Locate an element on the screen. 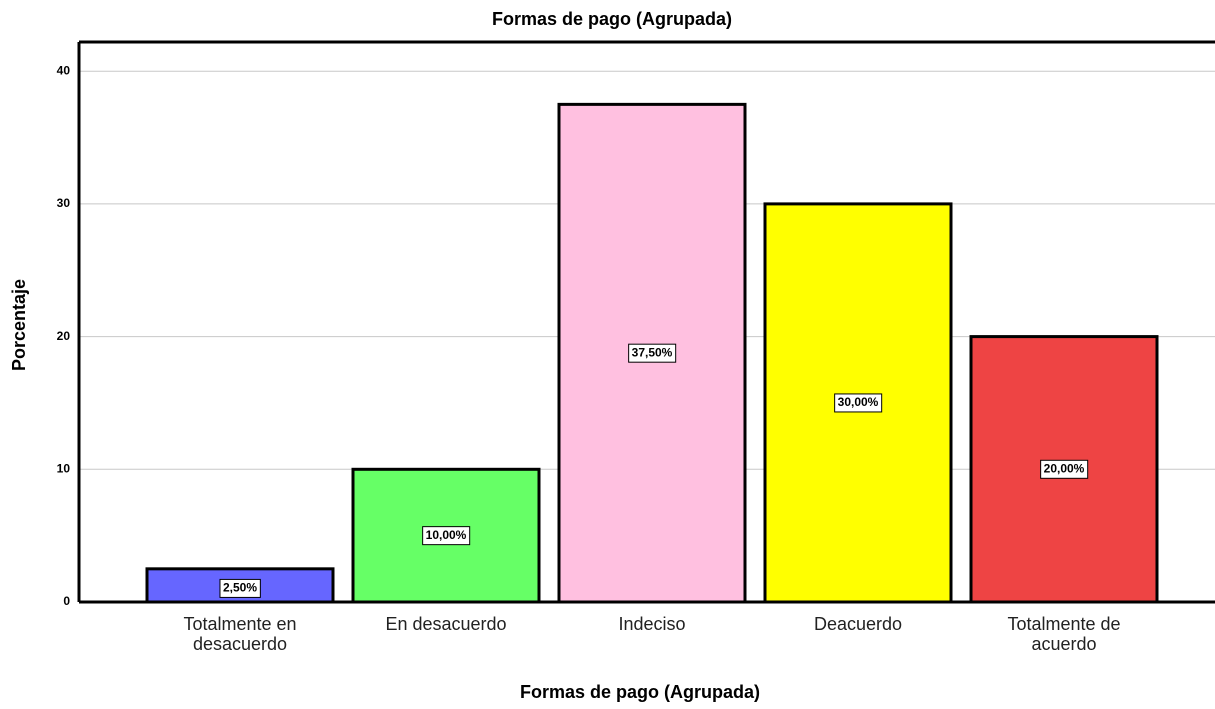 This screenshot has height=709, width=1215. value-label: 30,00% is located at coordinates (858, 402).